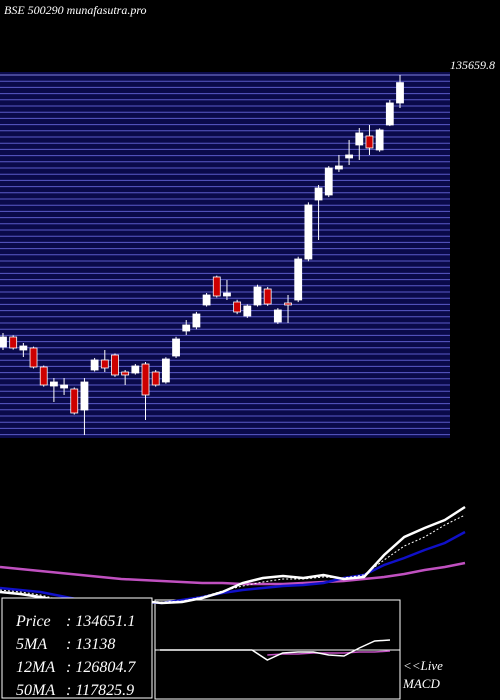 This screenshot has height=700, width=500. What do you see at coordinates (31, 644) in the screenshot?
I see `info-label: 5MA` at bounding box center [31, 644].